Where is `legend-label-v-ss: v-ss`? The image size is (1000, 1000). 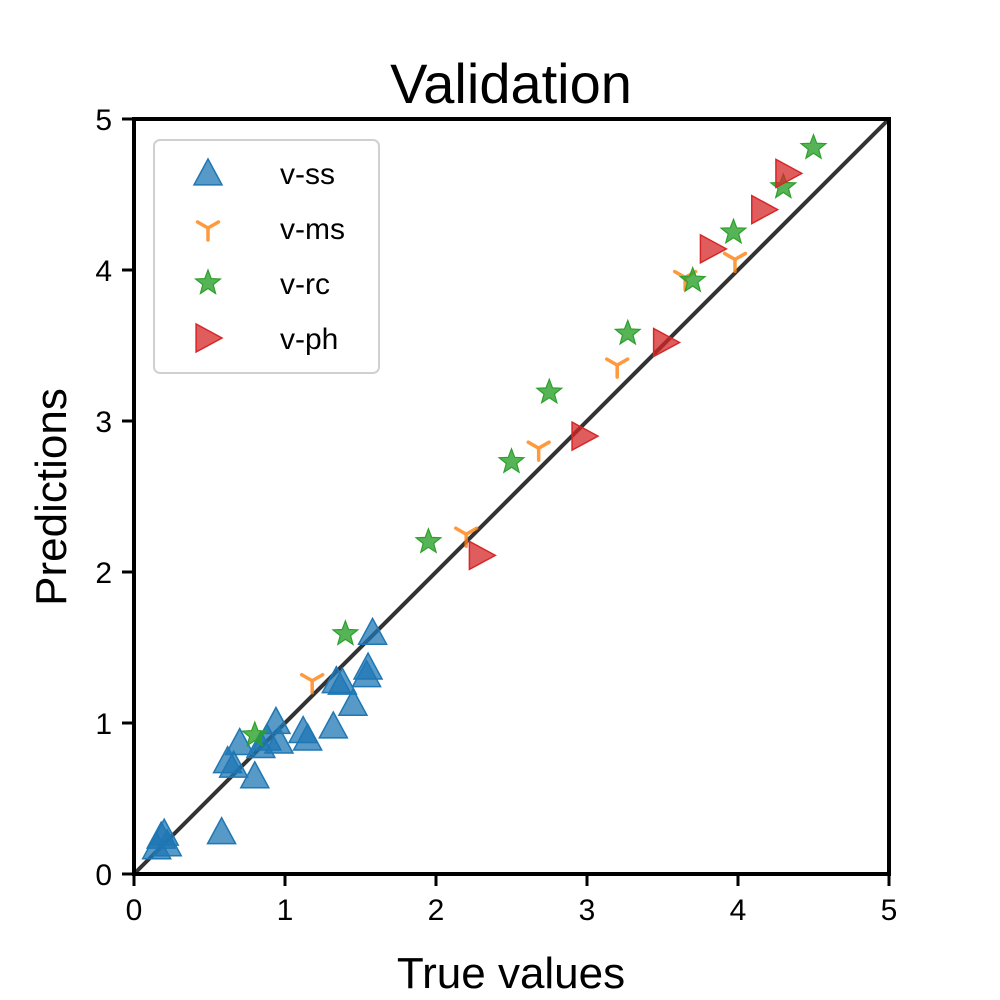 legend-label-v-ss: v-ss is located at coordinates (307, 174).